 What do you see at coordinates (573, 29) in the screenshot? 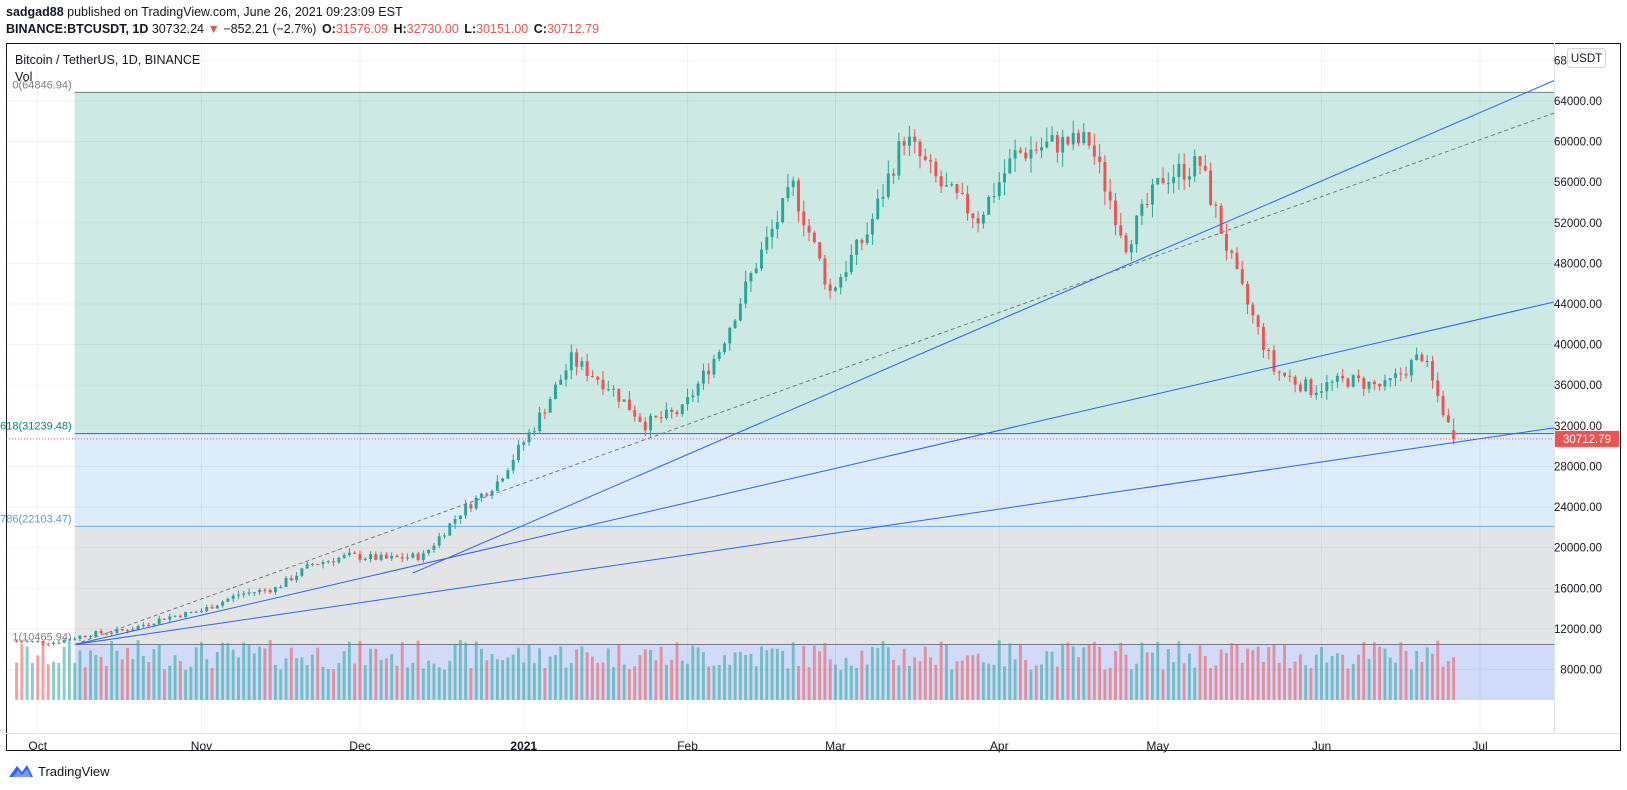
I see `close-value: 30712.79` at bounding box center [573, 29].